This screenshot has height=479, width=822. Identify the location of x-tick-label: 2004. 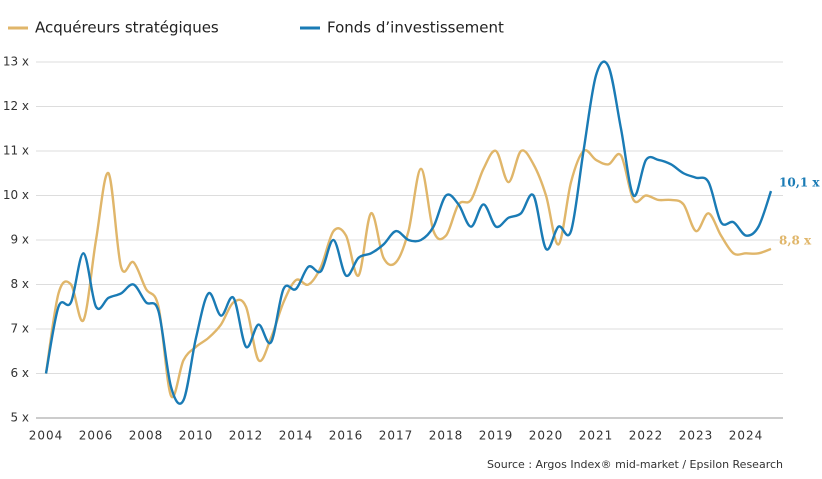
(46, 436).